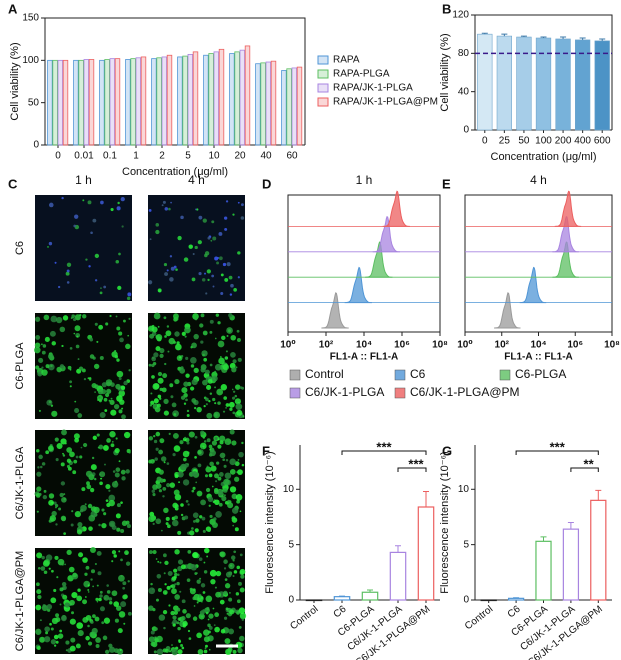 The image size is (621, 660). I want to click on x-tick-label: 10², so click(326, 345).